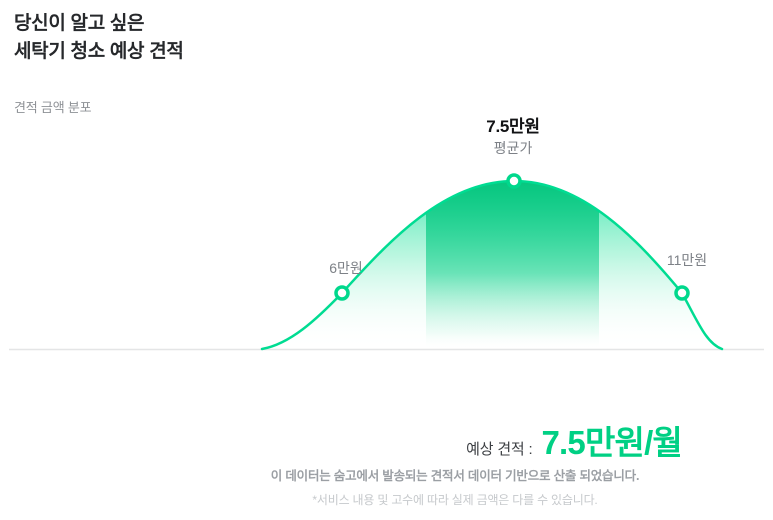 This screenshot has width=773, height=520. What do you see at coordinates (514, 181) in the screenshot?
I see `marker-average-peak` at bounding box center [514, 181].